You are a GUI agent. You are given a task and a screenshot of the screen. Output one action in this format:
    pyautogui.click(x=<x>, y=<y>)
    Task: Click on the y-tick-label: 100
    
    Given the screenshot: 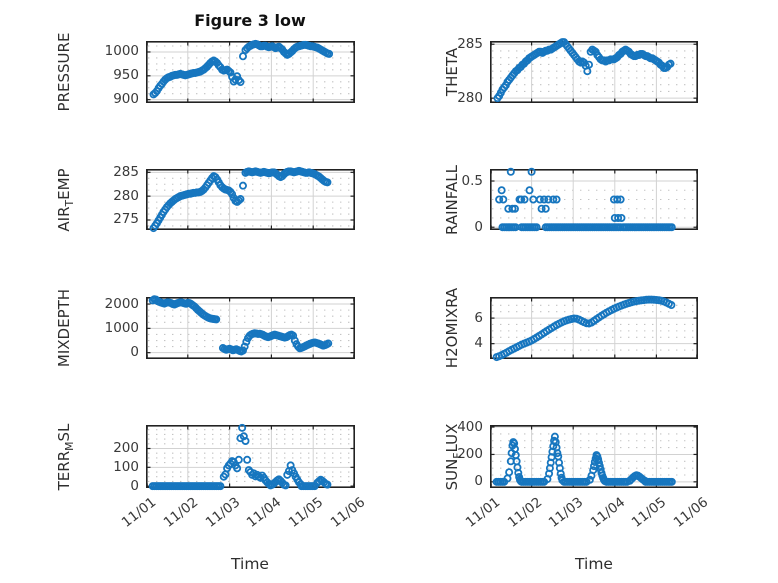 What is the action you would take?
    pyautogui.click(x=126, y=466)
    